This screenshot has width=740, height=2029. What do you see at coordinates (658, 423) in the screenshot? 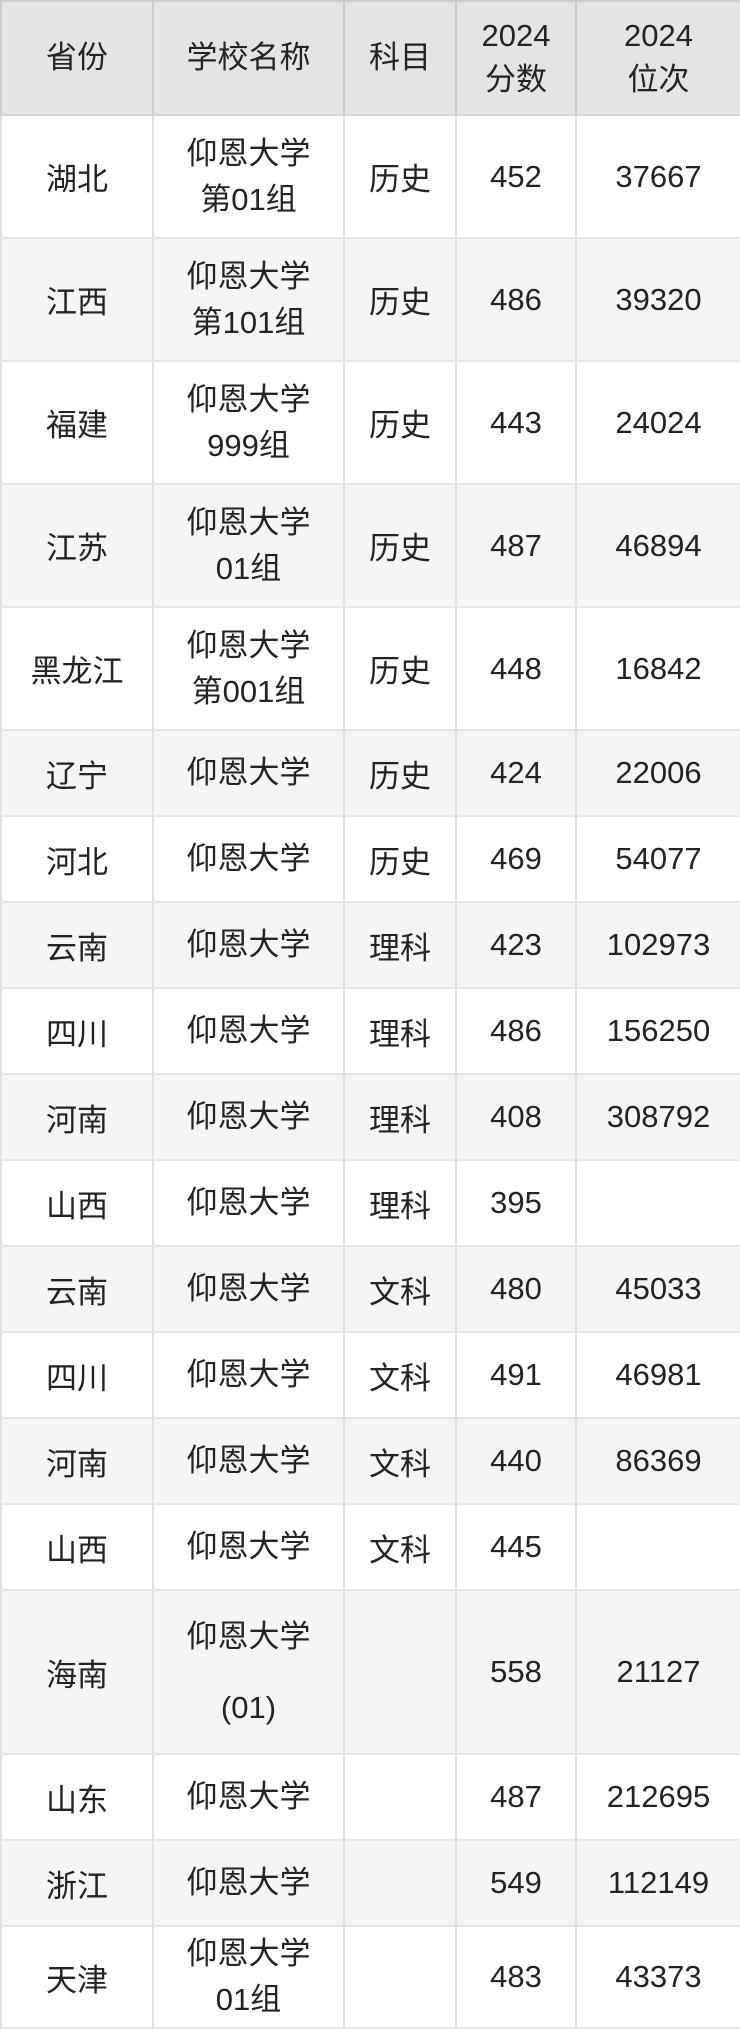
I see `cell-rank: 24024` at bounding box center [658, 423].